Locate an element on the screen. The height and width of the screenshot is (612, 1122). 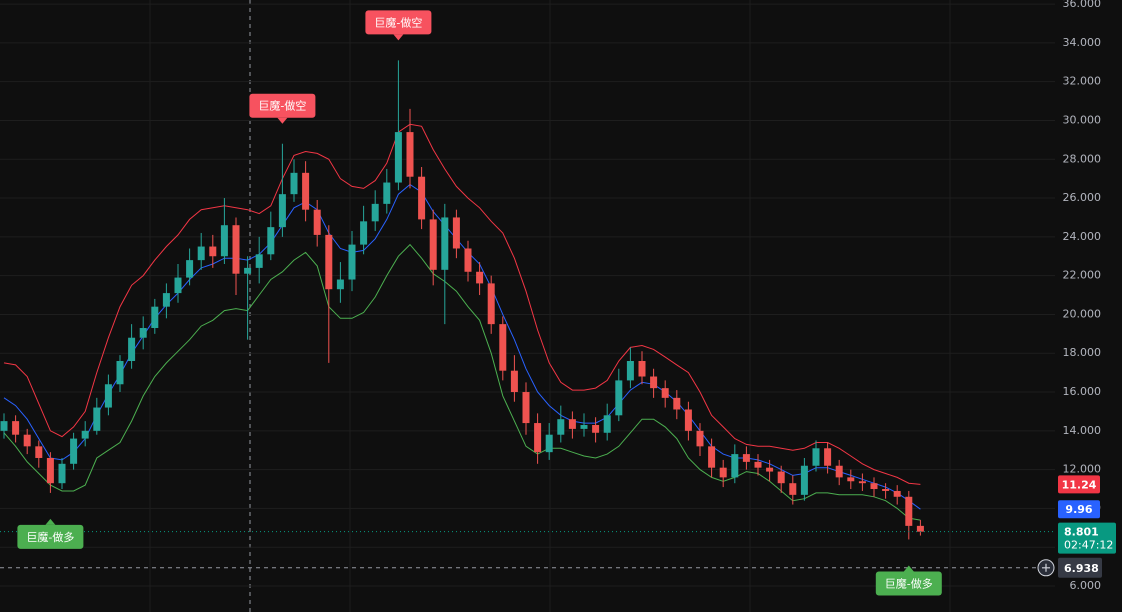
last-price-label: 8.801 is located at coordinates (1081, 532).